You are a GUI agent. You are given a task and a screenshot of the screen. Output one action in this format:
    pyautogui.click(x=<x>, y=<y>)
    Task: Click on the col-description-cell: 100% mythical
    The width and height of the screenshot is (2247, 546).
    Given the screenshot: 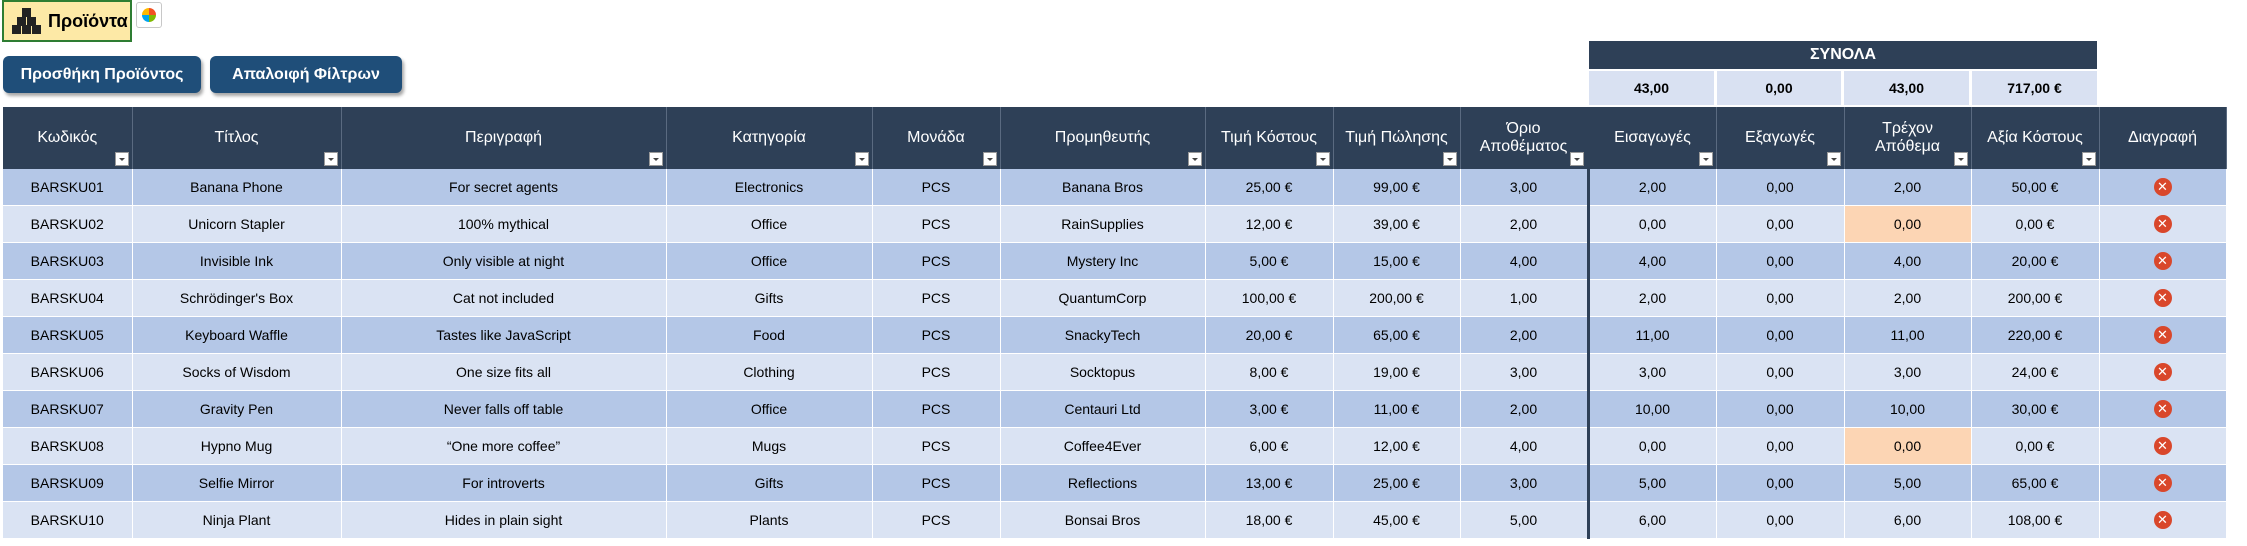 What is the action you would take?
    pyautogui.click(x=504, y=224)
    